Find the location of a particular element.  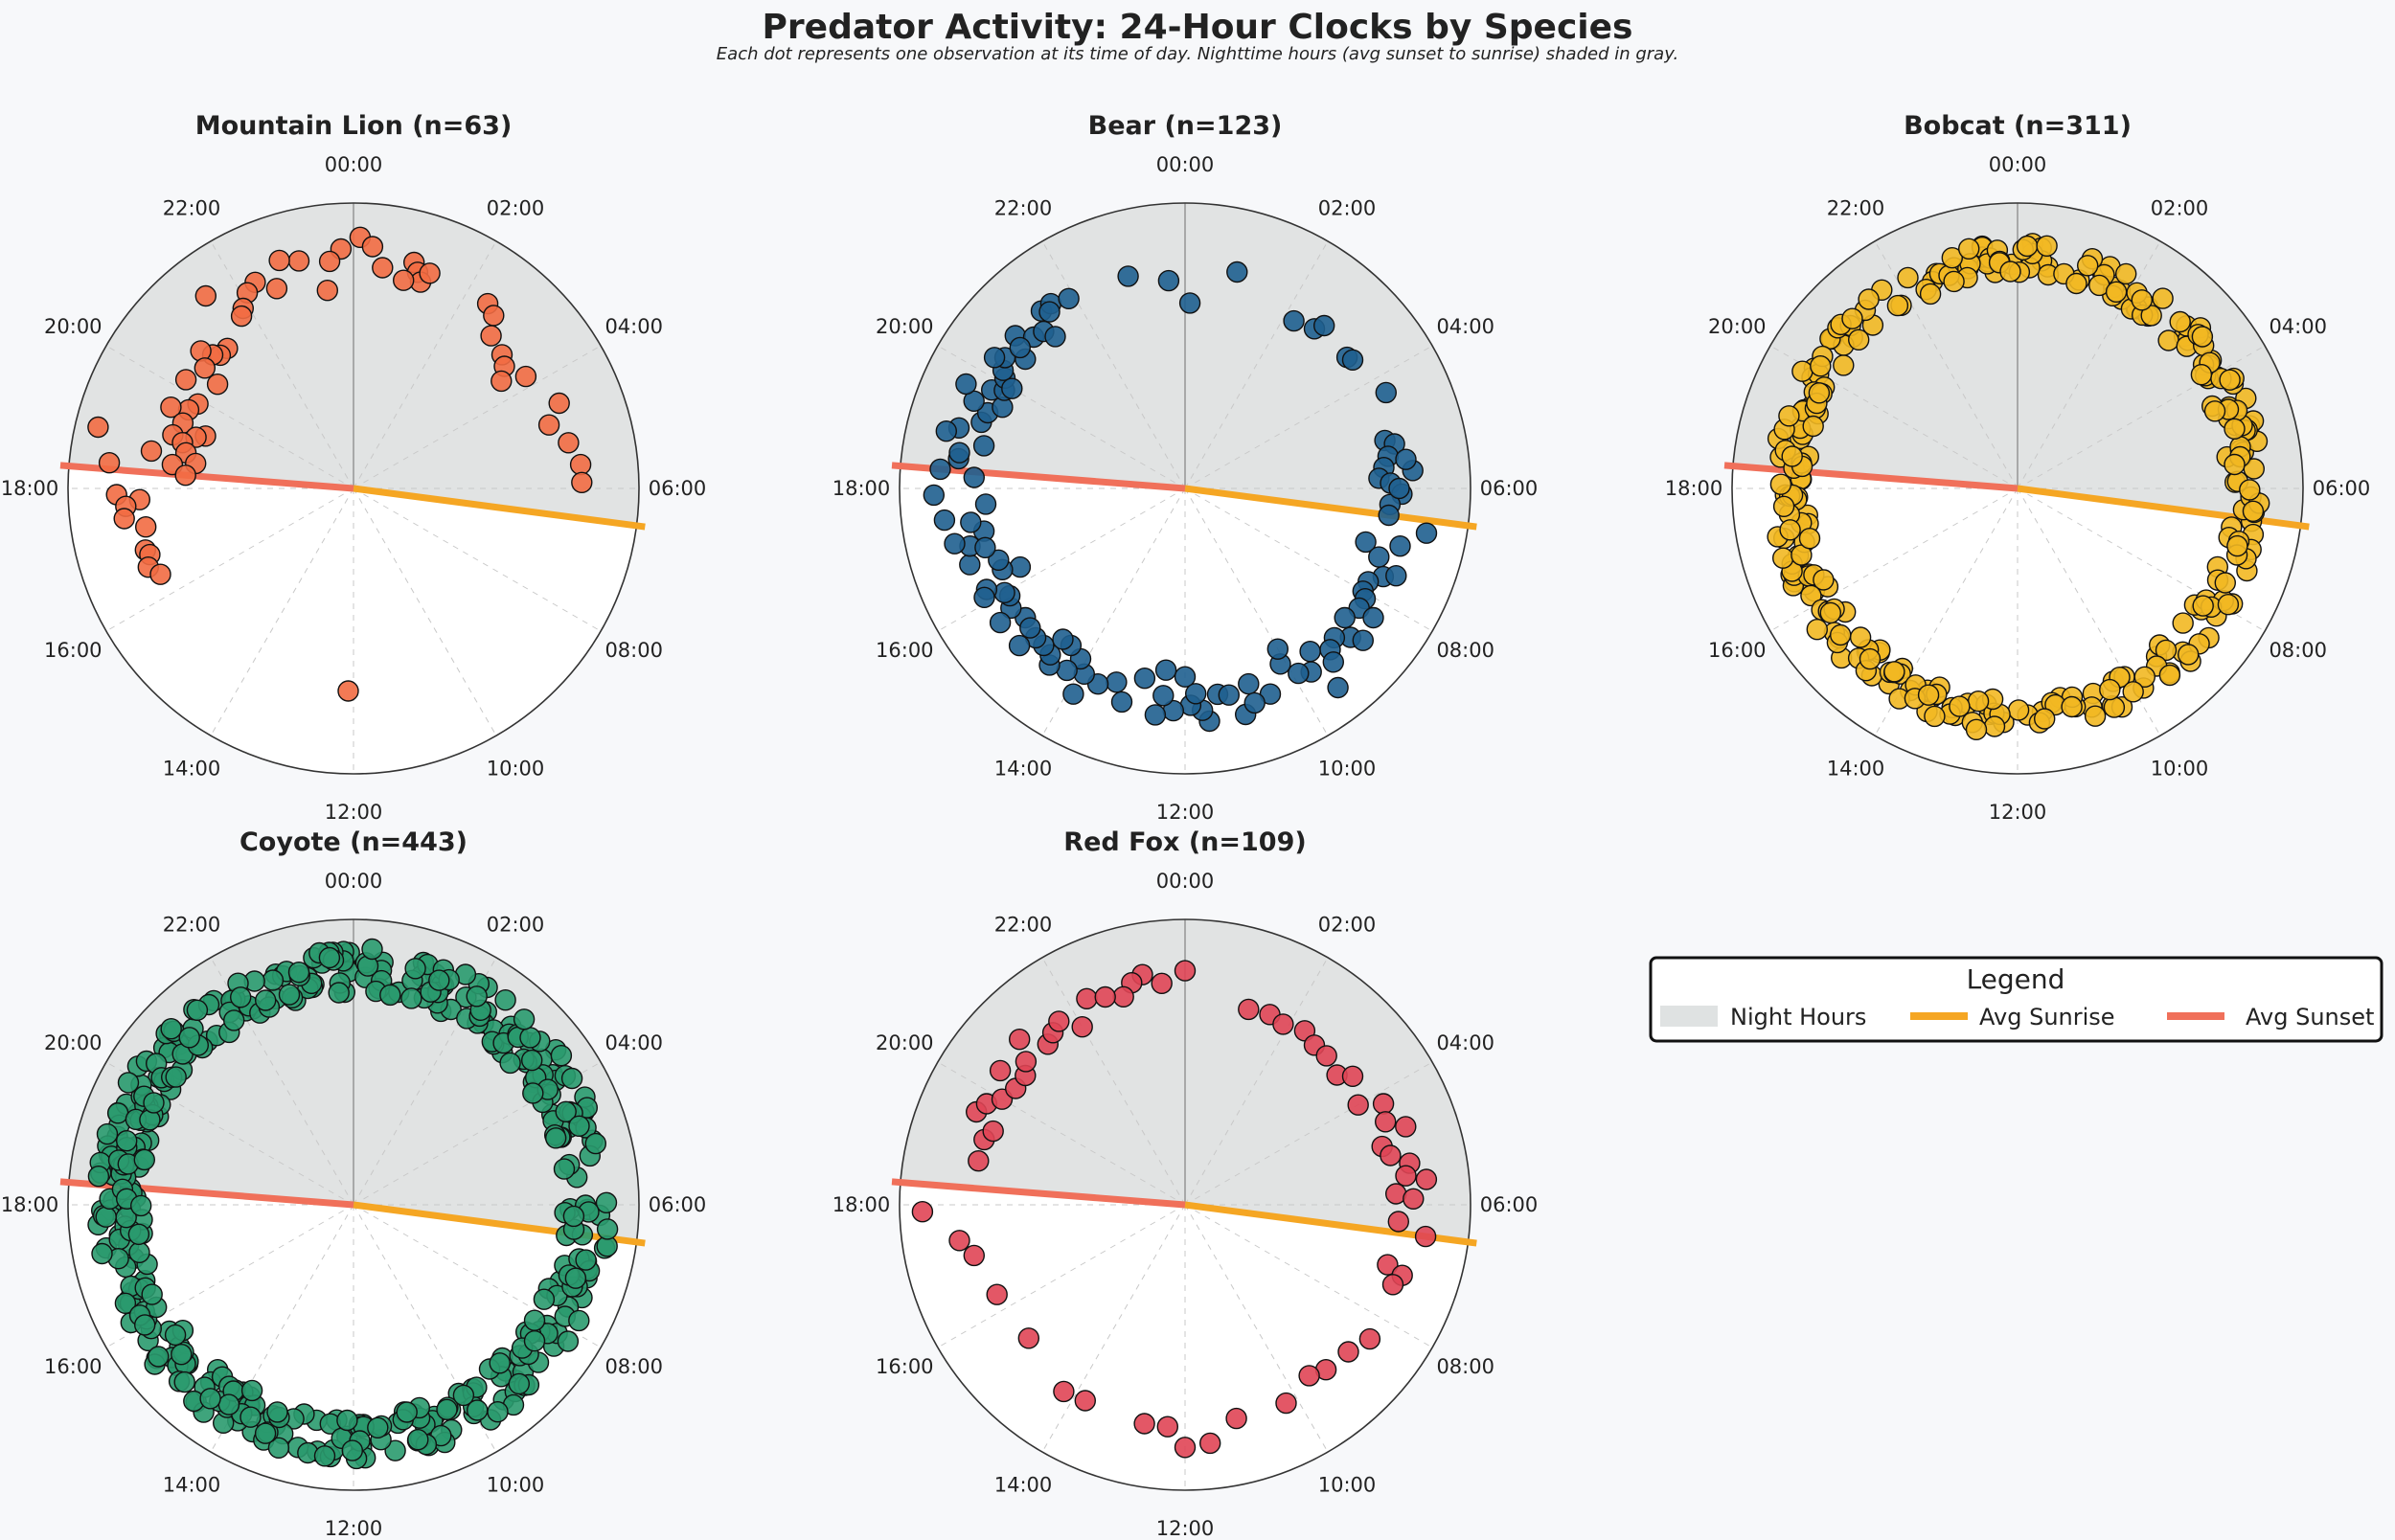

legend-night-swatch is located at coordinates (1689, 1016).